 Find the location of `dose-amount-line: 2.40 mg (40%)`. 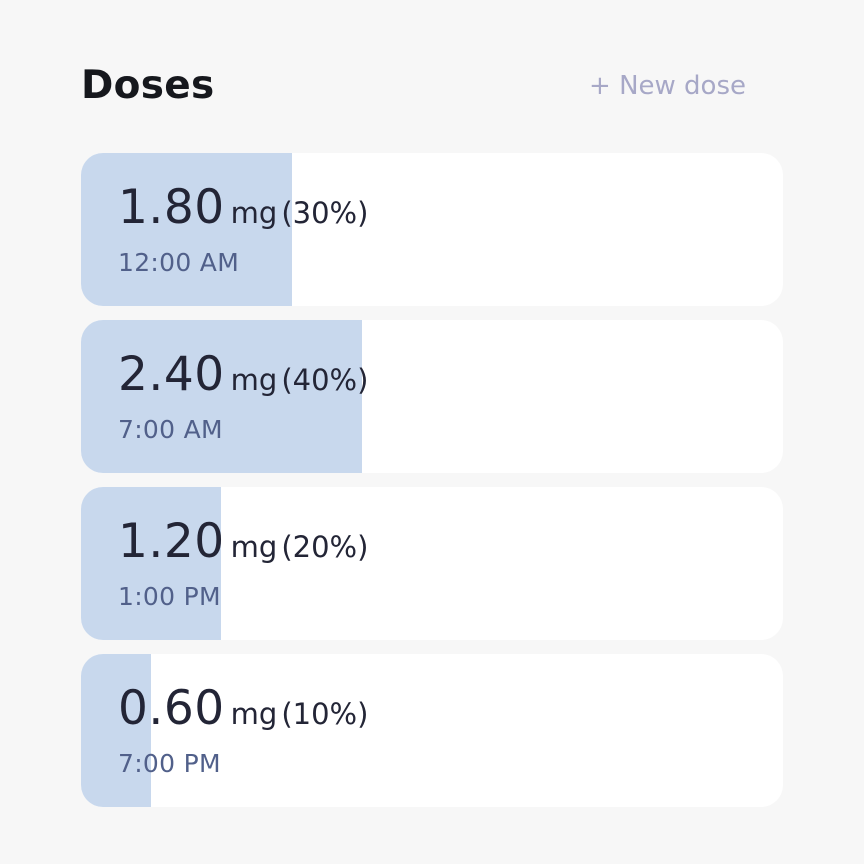

dose-amount-line: 2.40 mg (40%) is located at coordinates (243, 375).